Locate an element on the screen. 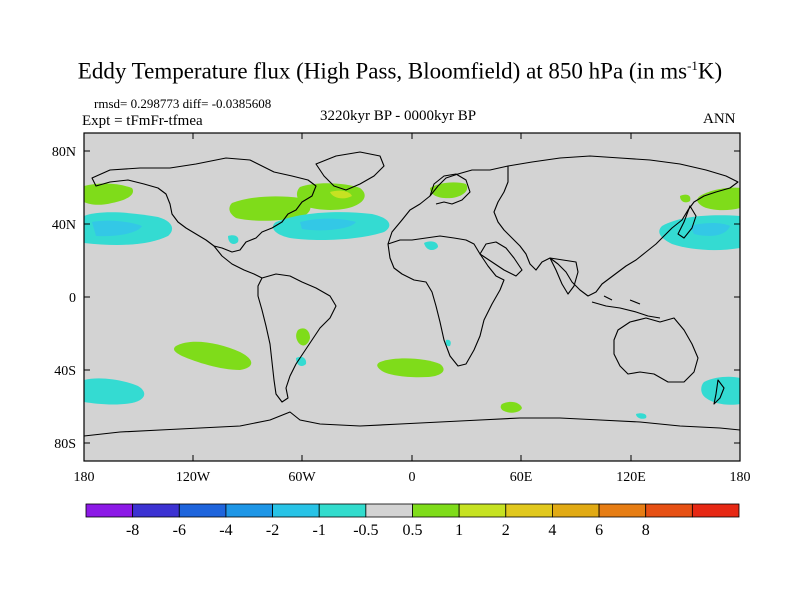 This screenshot has height=600, width=800. patch-southeast-pacific-cyan is located at coordinates (114, 391).